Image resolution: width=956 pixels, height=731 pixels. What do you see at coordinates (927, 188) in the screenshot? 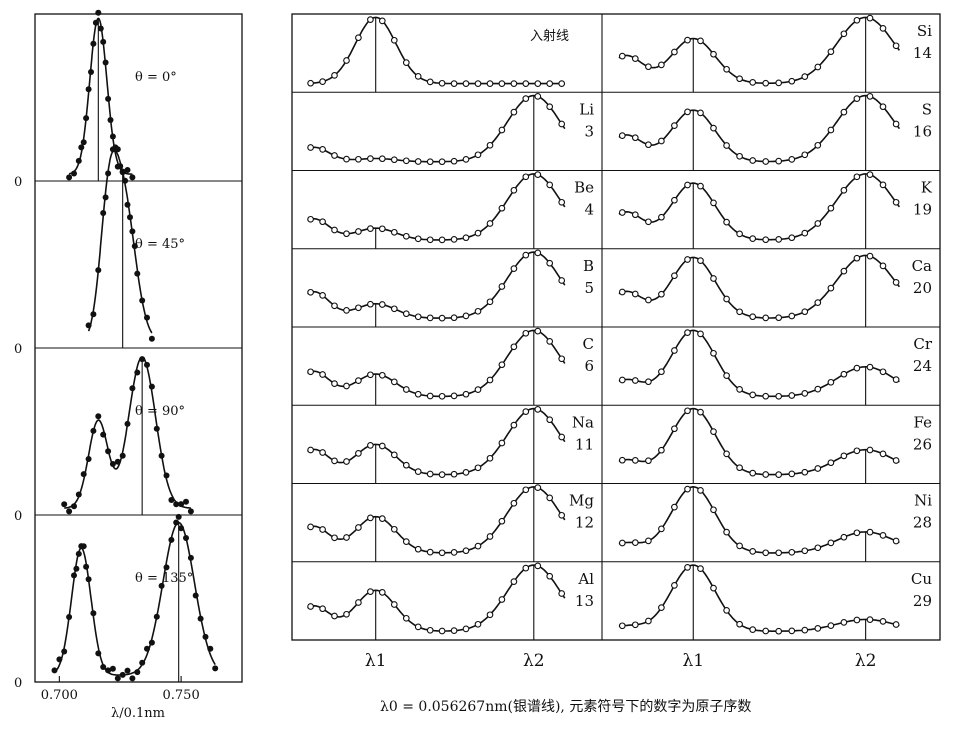
I see `element-symbol: K` at bounding box center [927, 188].